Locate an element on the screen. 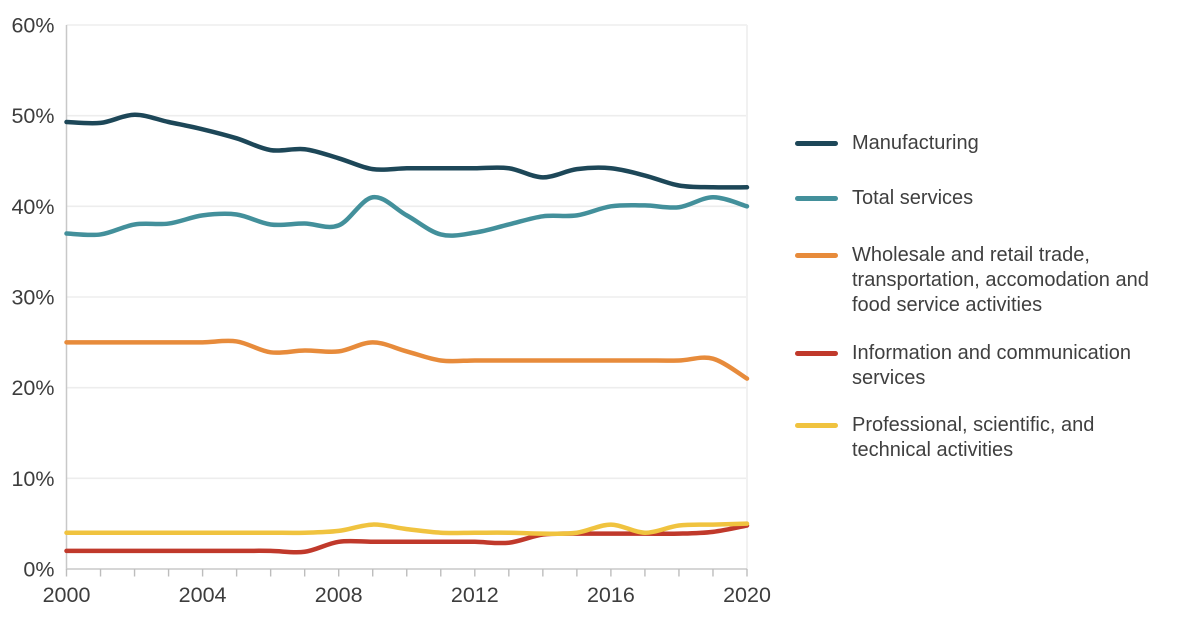 This screenshot has width=1180, height=618. legend-swatch-information-and-communication is located at coordinates (816, 353).